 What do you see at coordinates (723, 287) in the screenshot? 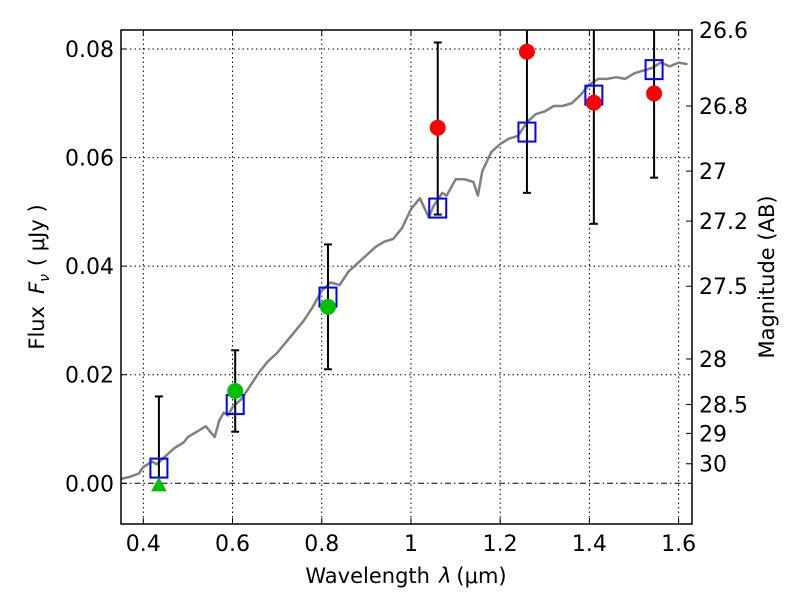
I see `y2-tick-label: 27.5` at bounding box center [723, 287].